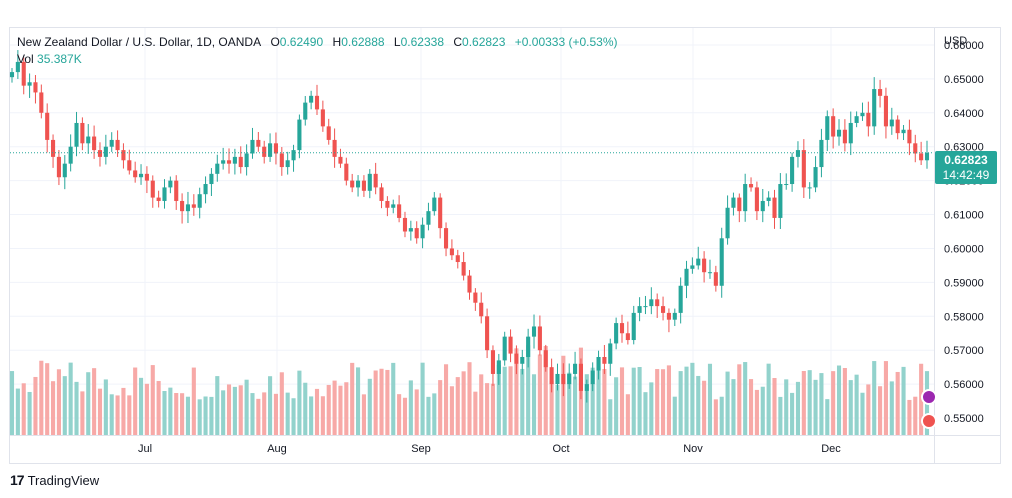  Describe the element at coordinates (54, 480) in the screenshot. I see `brand-footer: 17 TradingView` at that location.